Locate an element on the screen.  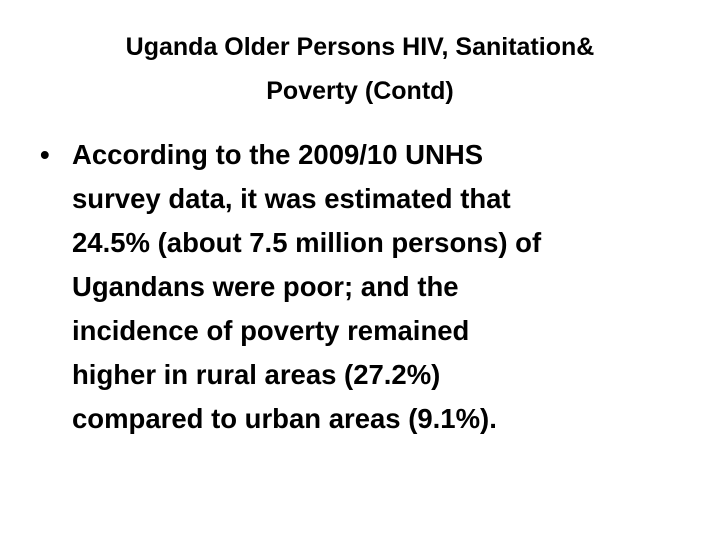
title-line: Uganda Older Persons HIV, Sanitation& is located at coordinates (360, 47).